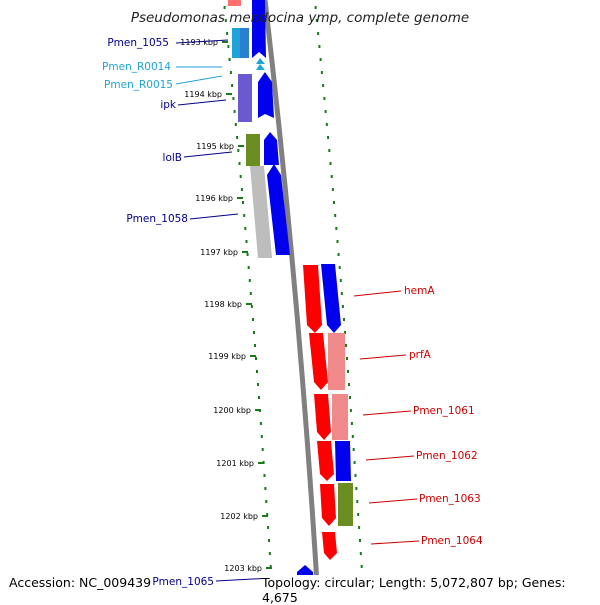 The height and width of the screenshot is (605, 600). Describe the element at coordinates (227, 356) in the screenshot. I see `tick-label: 1199 kbp` at that location.